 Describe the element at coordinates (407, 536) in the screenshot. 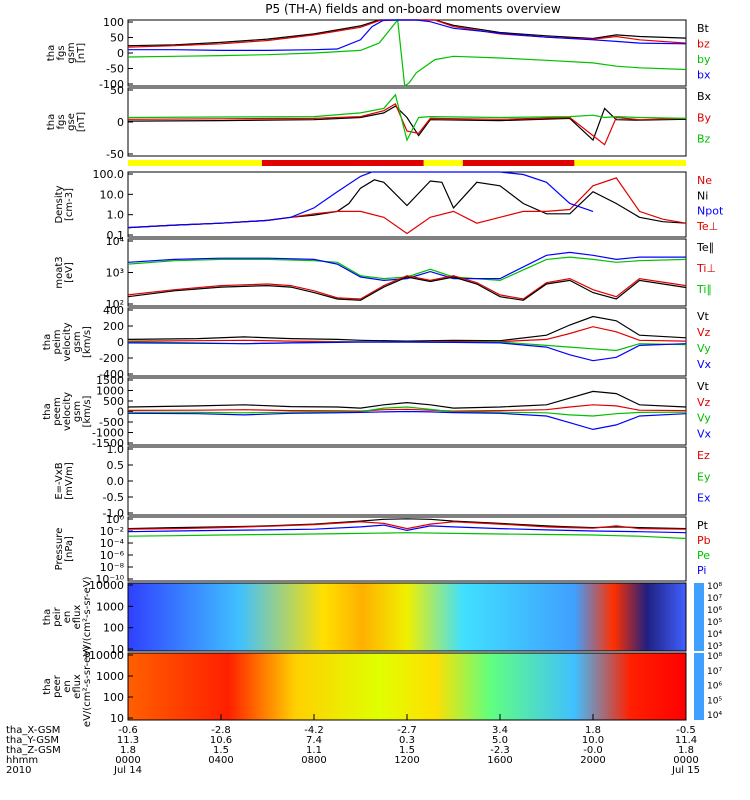

I see `series-line-Pe` at that location.